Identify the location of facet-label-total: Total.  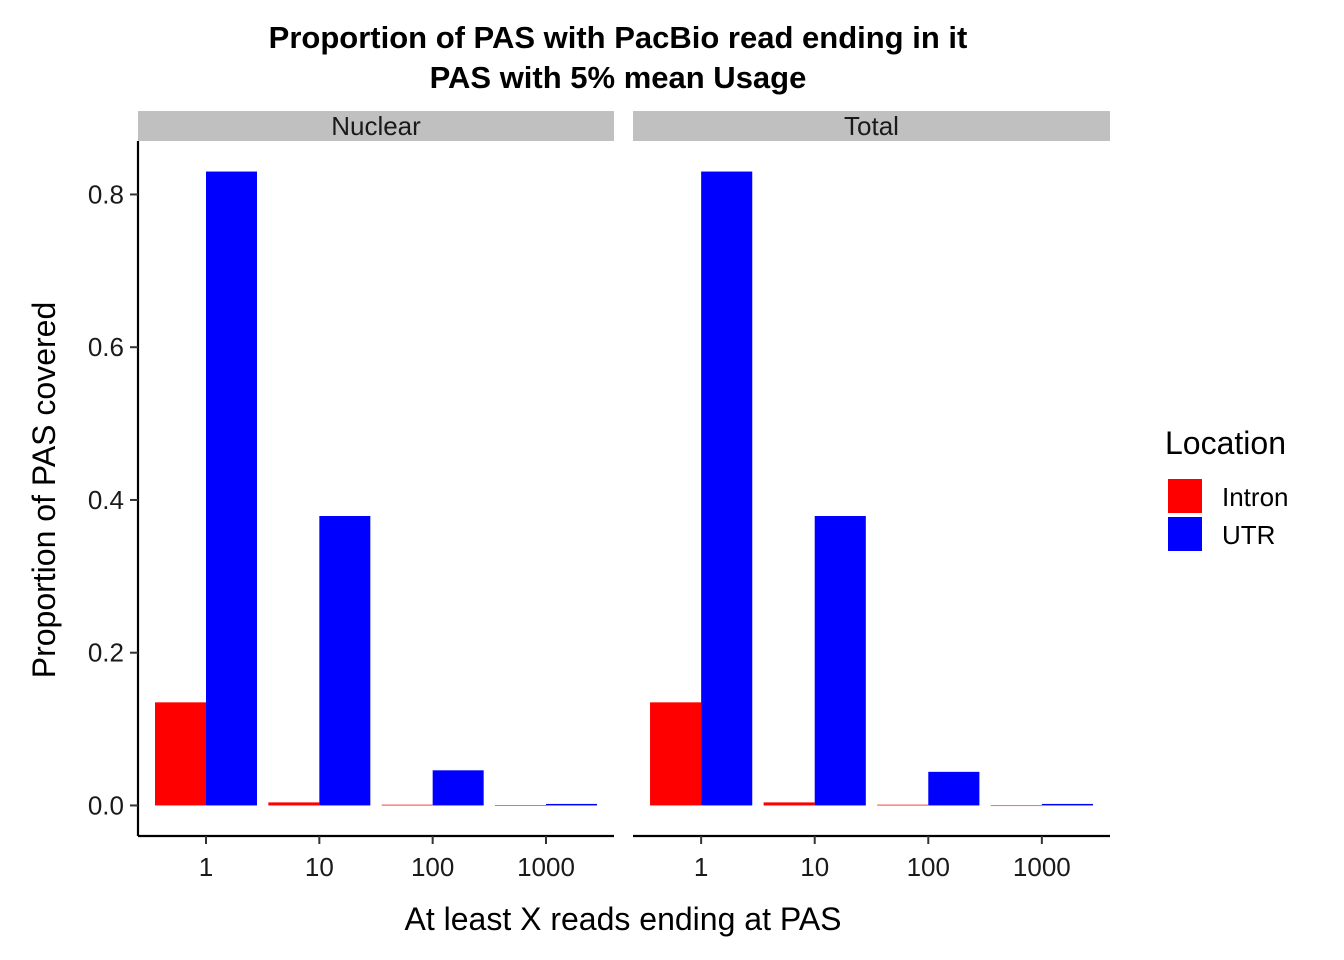
(871, 126).